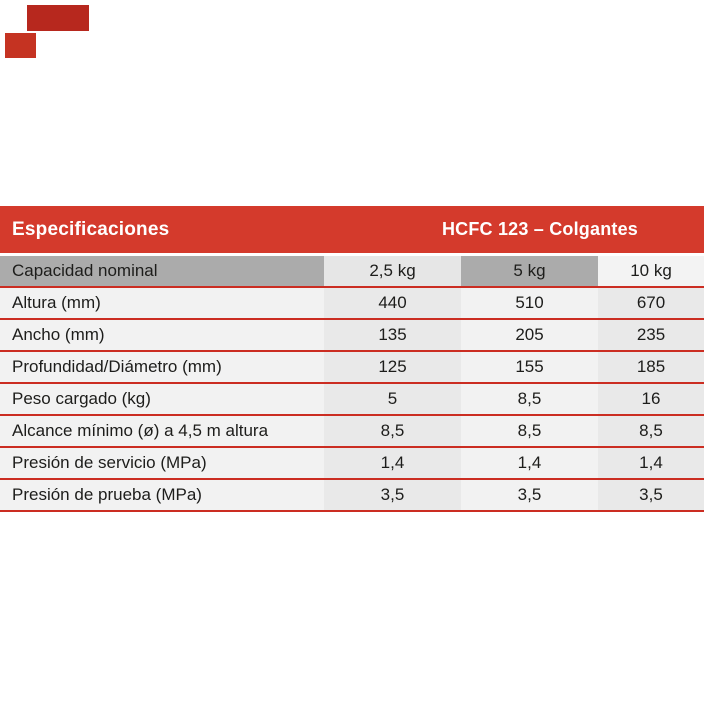 The width and height of the screenshot is (704, 704). What do you see at coordinates (58, 18) in the screenshot?
I see `red-mark-top` at bounding box center [58, 18].